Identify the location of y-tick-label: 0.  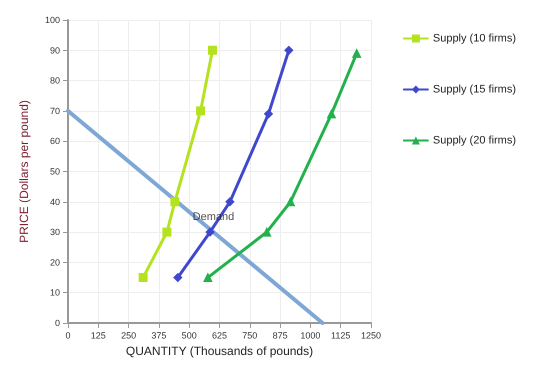
(57, 323).